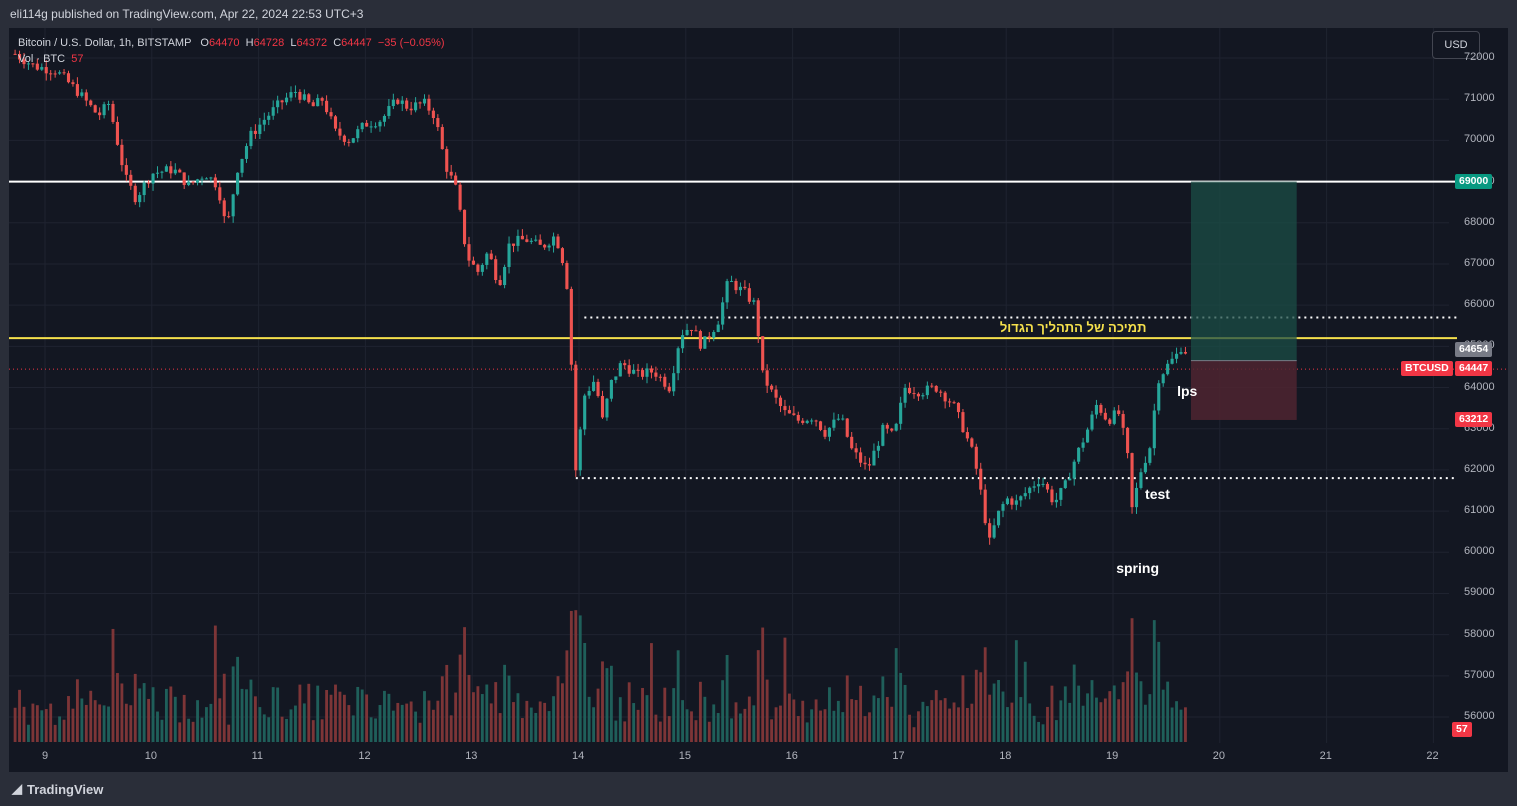 The height and width of the screenshot is (806, 1517). I want to click on resistance-price-label: 69000, so click(1474, 181).